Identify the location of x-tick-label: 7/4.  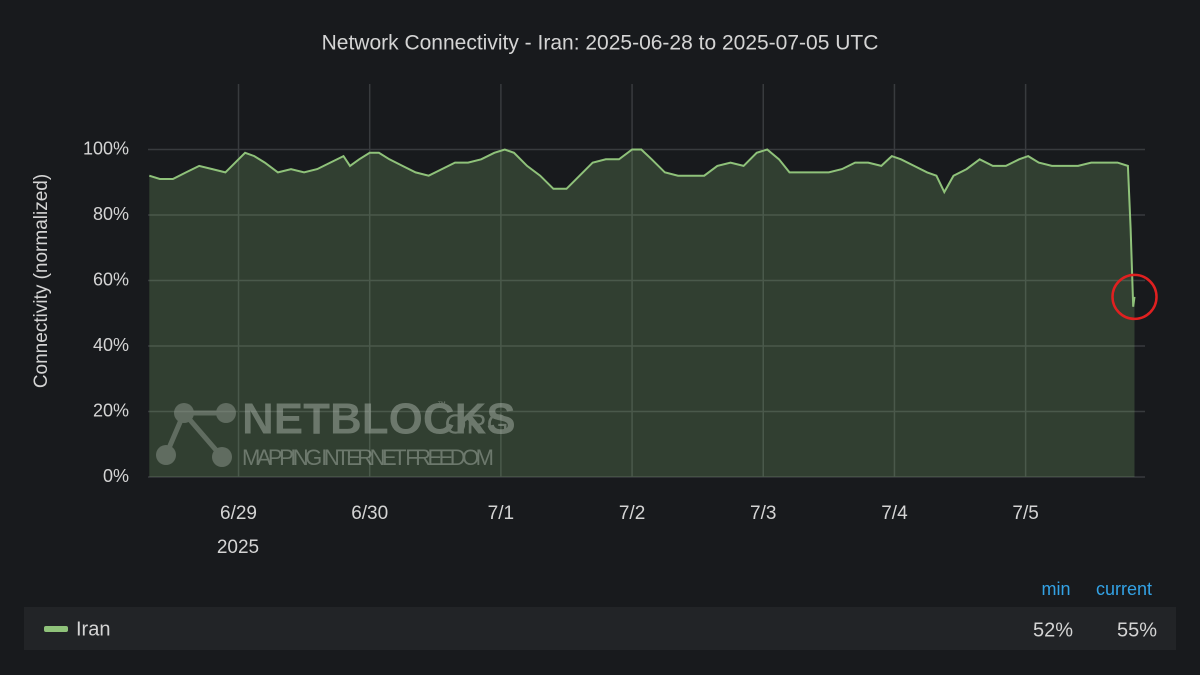
(894, 513).